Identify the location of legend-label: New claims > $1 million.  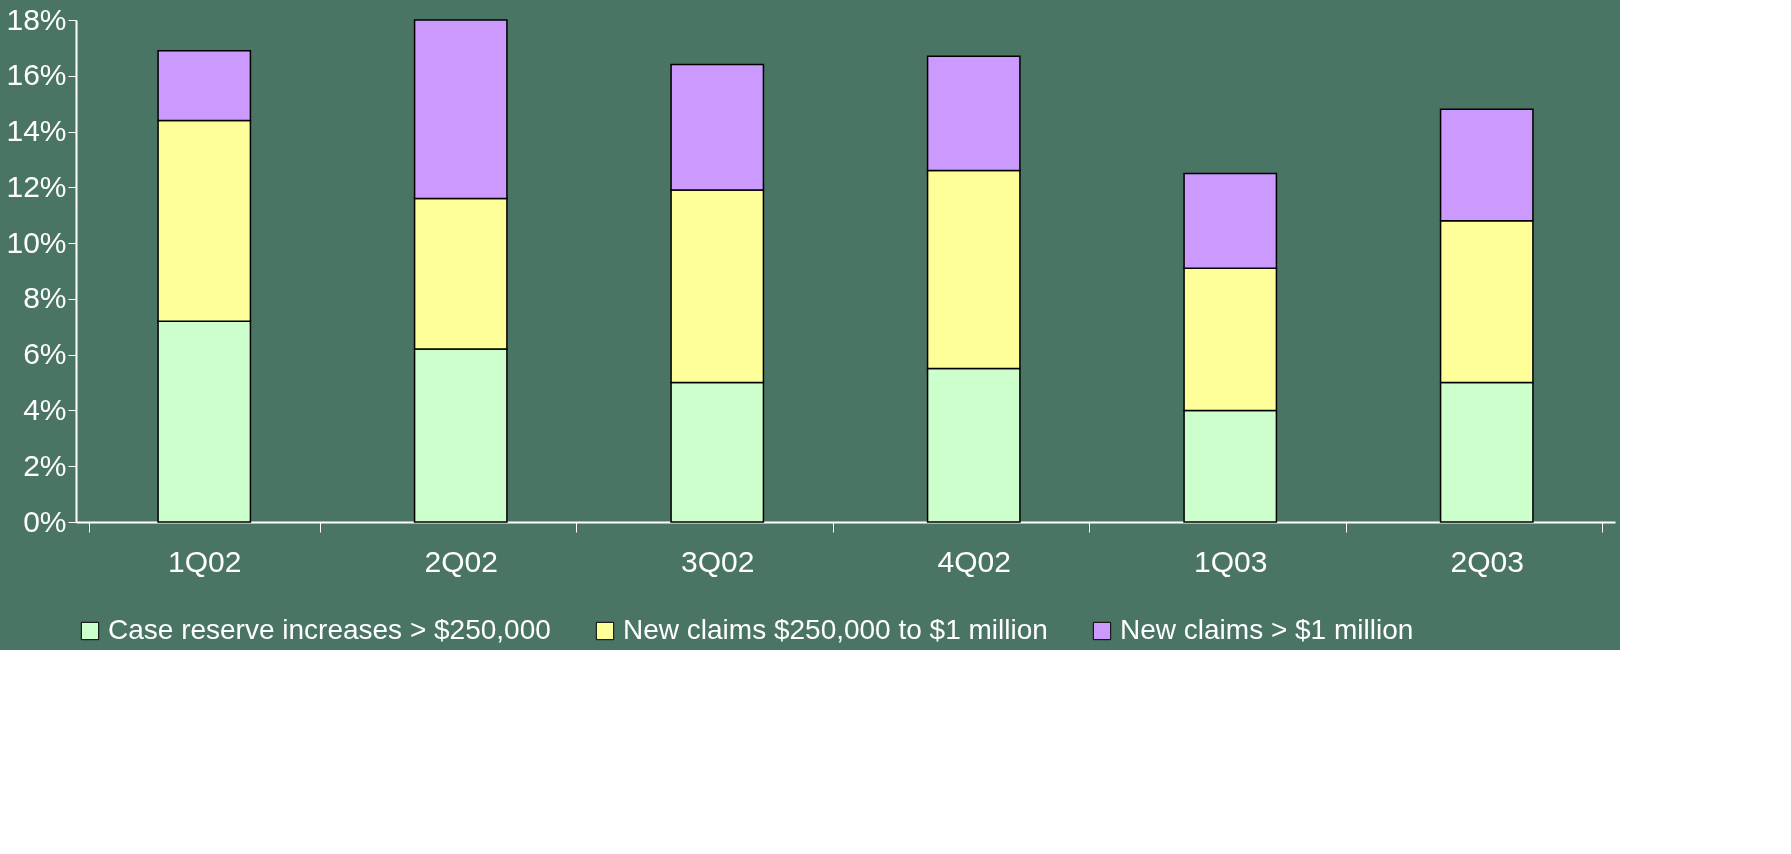
(1267, 629).